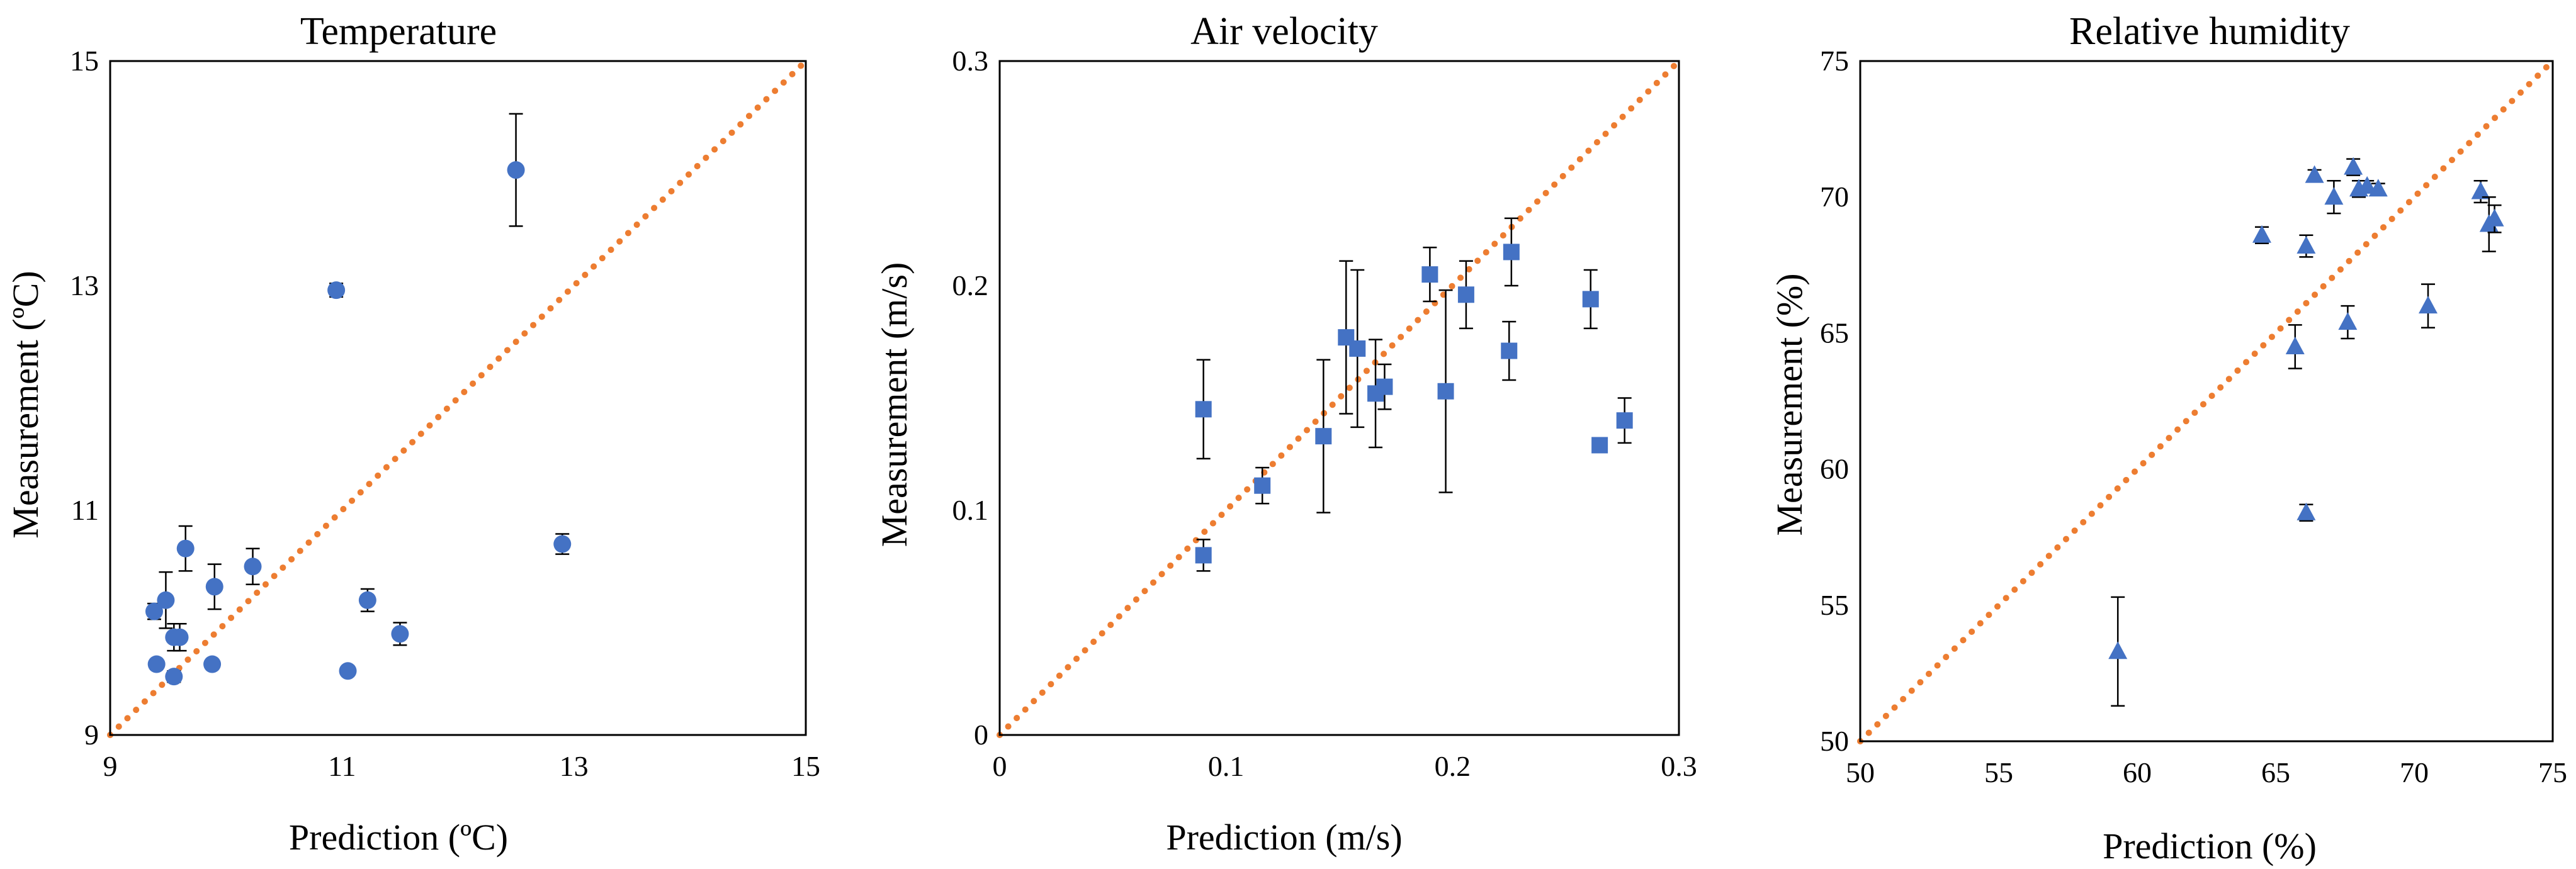  Describe the element at coordinates (981, 735) in the screenshot. I see `air-velocity-y-tick-label: 0` at that location.